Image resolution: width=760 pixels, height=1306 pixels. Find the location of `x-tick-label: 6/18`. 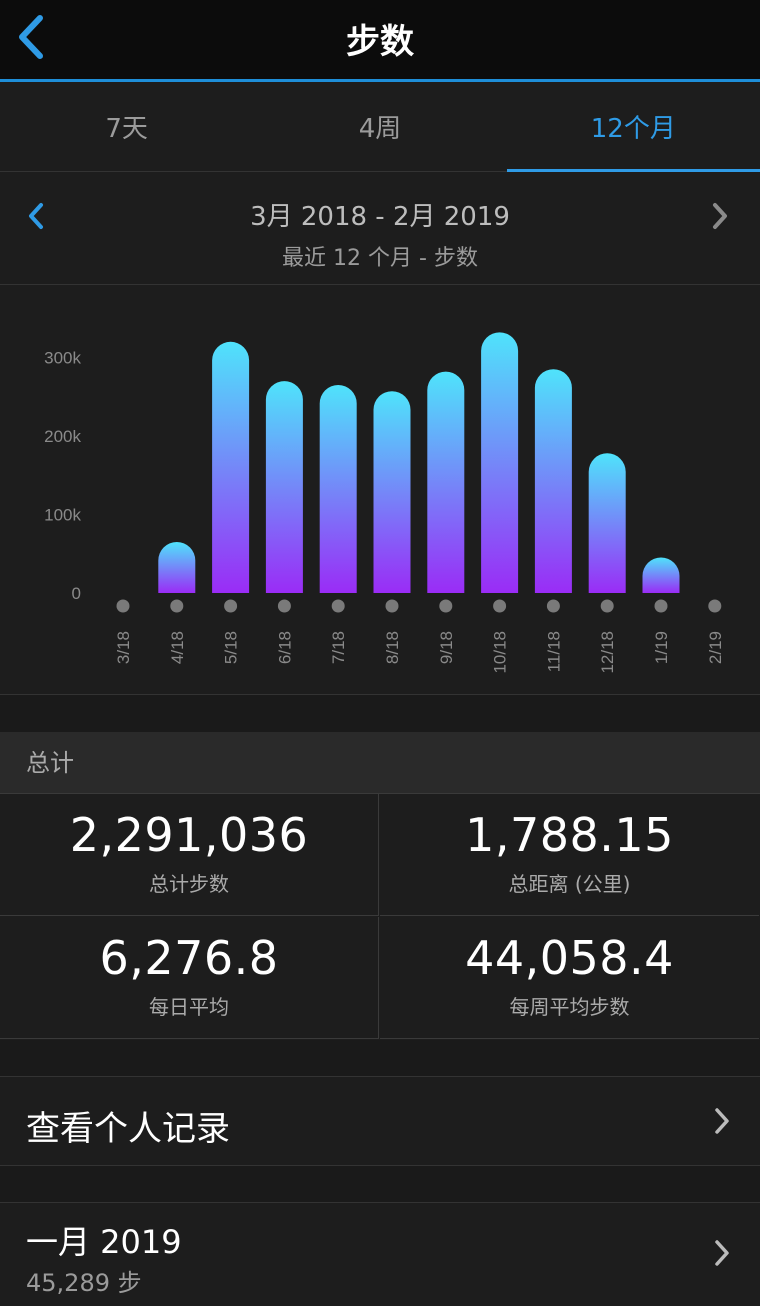

x-tick-label: 6/18 is located at coordinates (284, 647).